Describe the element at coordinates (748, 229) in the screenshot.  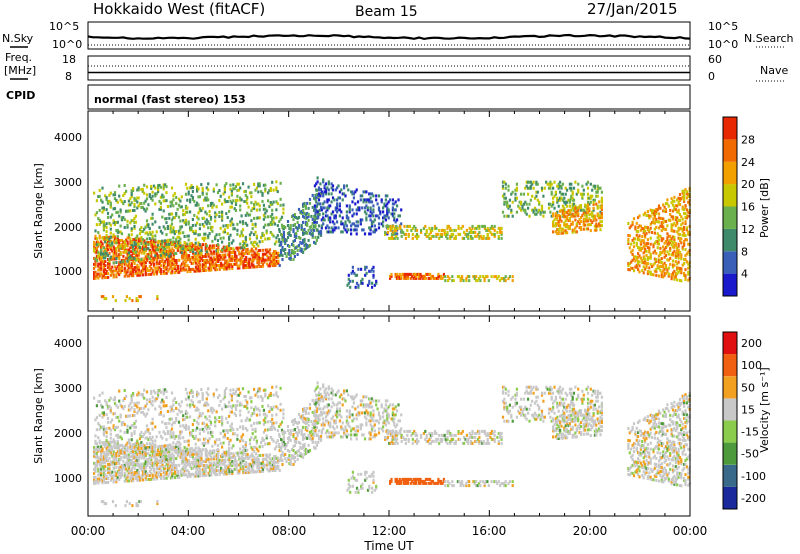
I see `colorbar-tick-label: 12` at that location.